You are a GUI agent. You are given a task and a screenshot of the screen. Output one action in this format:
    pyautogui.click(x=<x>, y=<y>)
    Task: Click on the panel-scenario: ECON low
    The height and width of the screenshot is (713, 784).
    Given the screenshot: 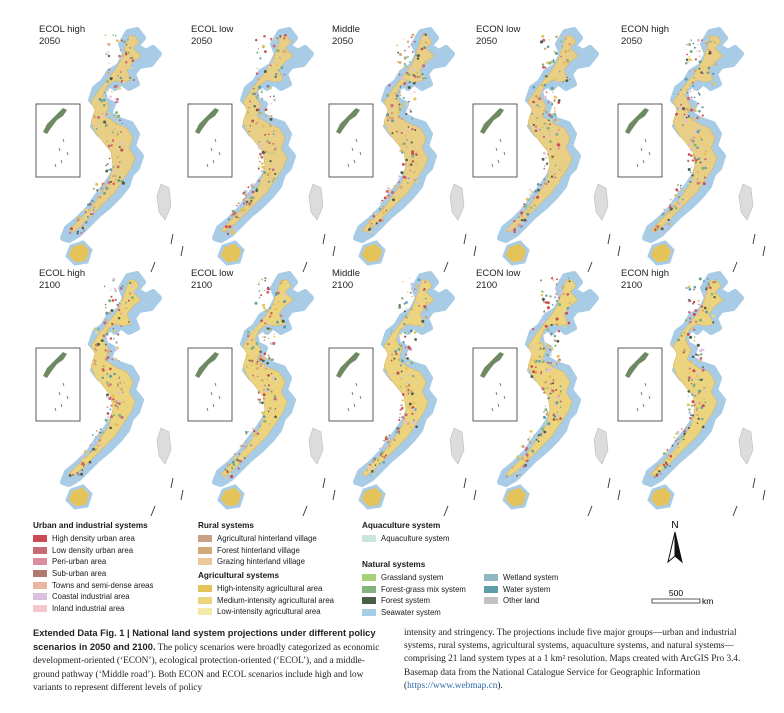 What is the action you would take?
    pyautogui.click(x=498, y=29)
    